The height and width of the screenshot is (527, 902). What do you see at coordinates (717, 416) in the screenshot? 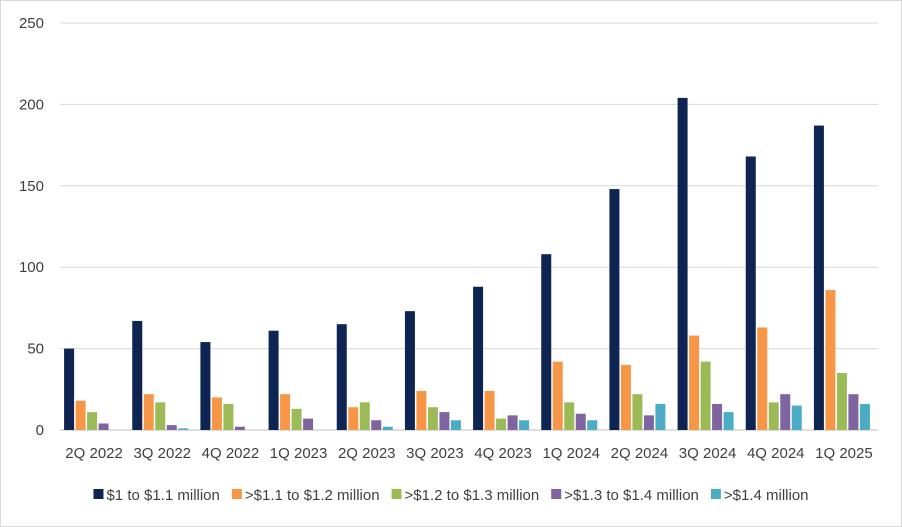
I see `bar-4-3q-2024` at bounding box center [717, 416].